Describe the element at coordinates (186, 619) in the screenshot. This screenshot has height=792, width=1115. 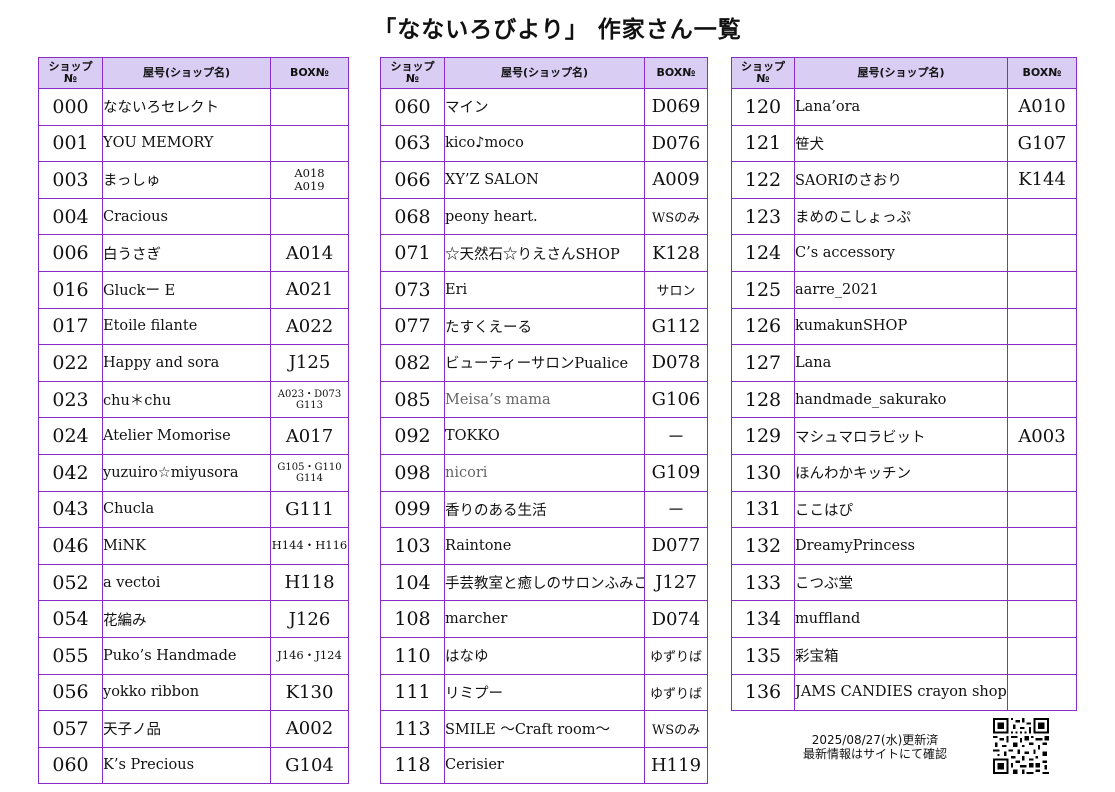
I see `shop-name: 花編み` at that location.